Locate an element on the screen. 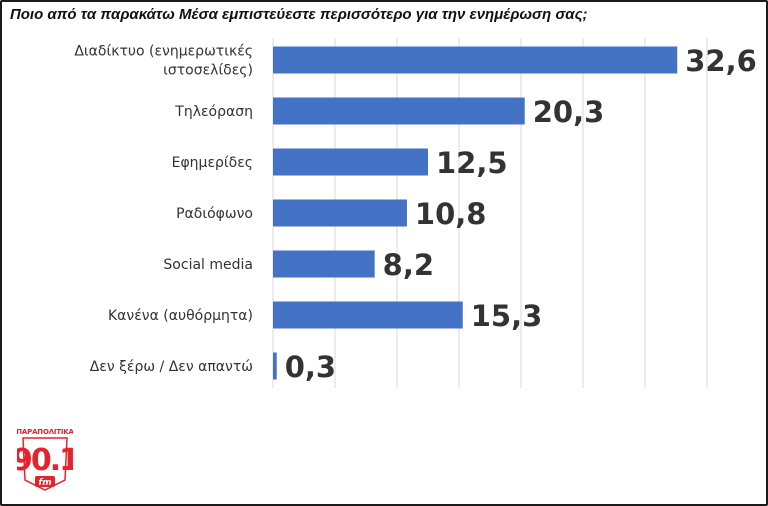 Image resolution: width=768 pixels, height=506 pixels. logo-fm-tag is located at coordinates (45, 481).